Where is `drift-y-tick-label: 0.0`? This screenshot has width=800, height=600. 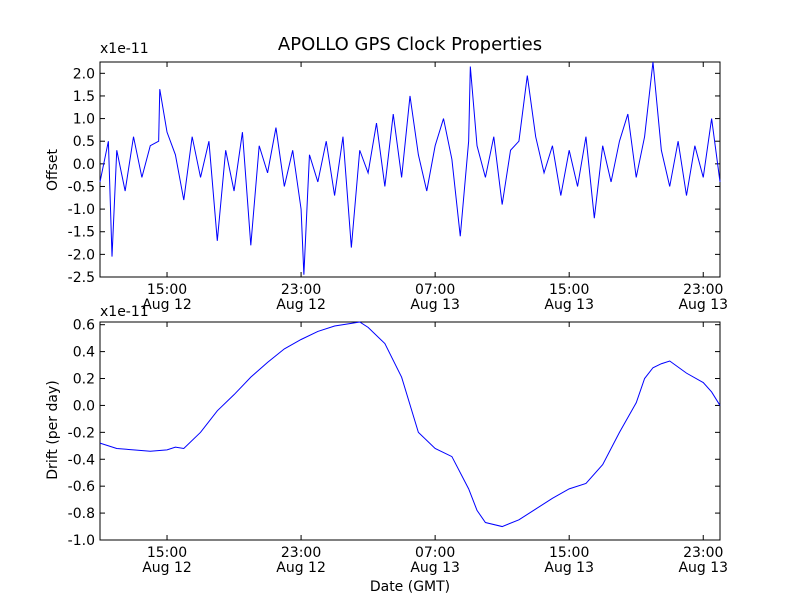 drift-y-tick-label: 0.0 is located at coordinates (84, 406).